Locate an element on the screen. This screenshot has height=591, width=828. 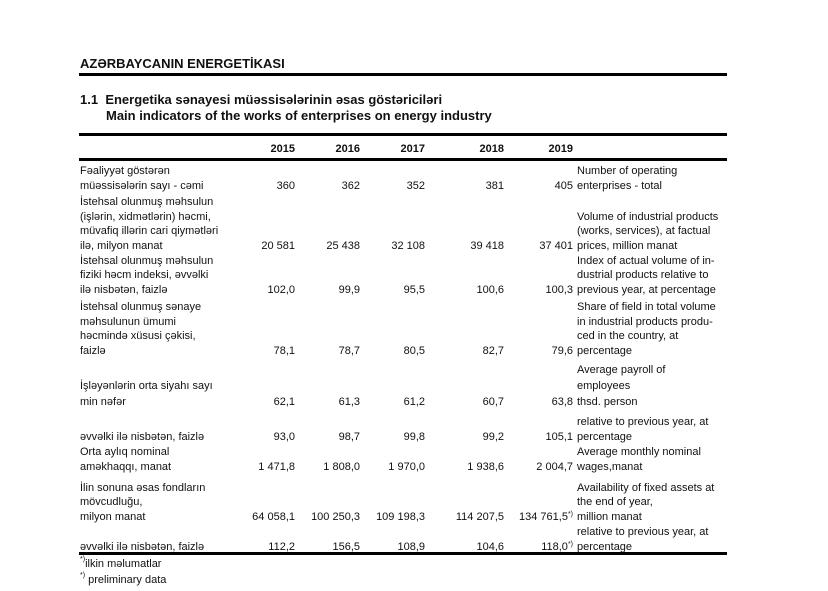
cell-value: 352 is located at coordinates (415, 185).